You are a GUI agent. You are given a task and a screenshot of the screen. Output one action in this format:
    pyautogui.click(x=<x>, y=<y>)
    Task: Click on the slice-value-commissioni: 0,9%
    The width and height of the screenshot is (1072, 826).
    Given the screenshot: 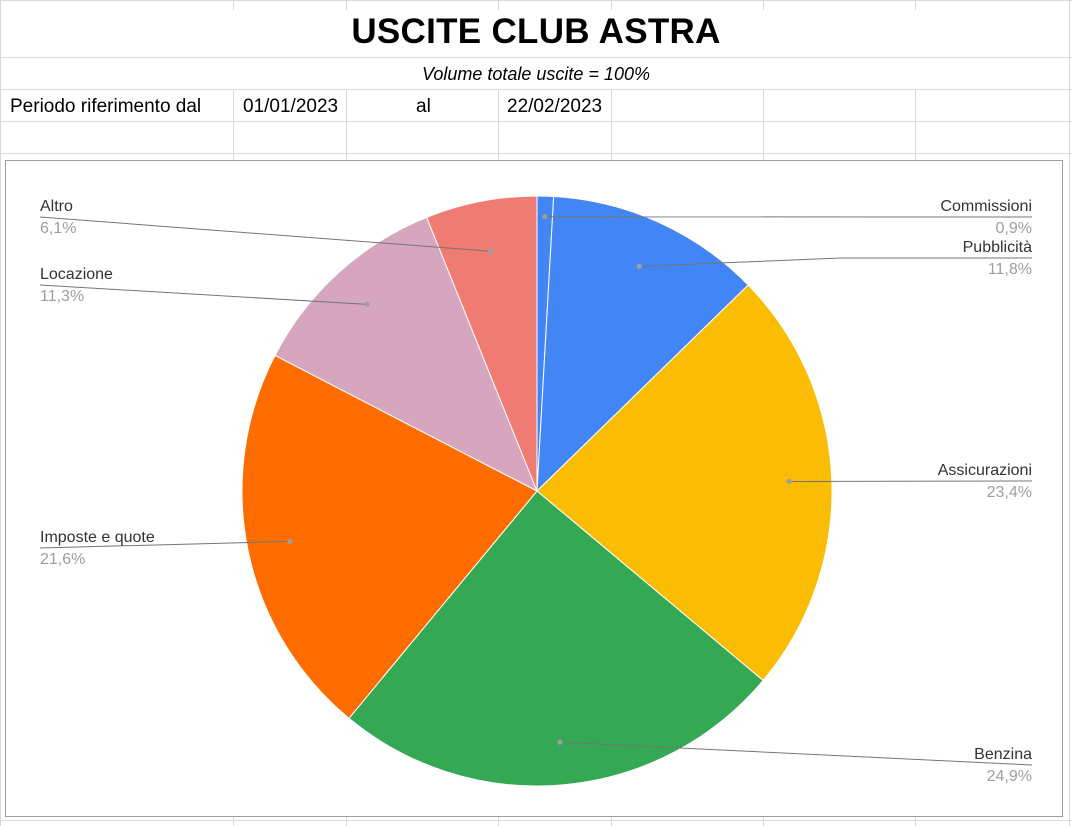 What is the action you would take?
    pyautogui.click(x=1014, y=228)
    